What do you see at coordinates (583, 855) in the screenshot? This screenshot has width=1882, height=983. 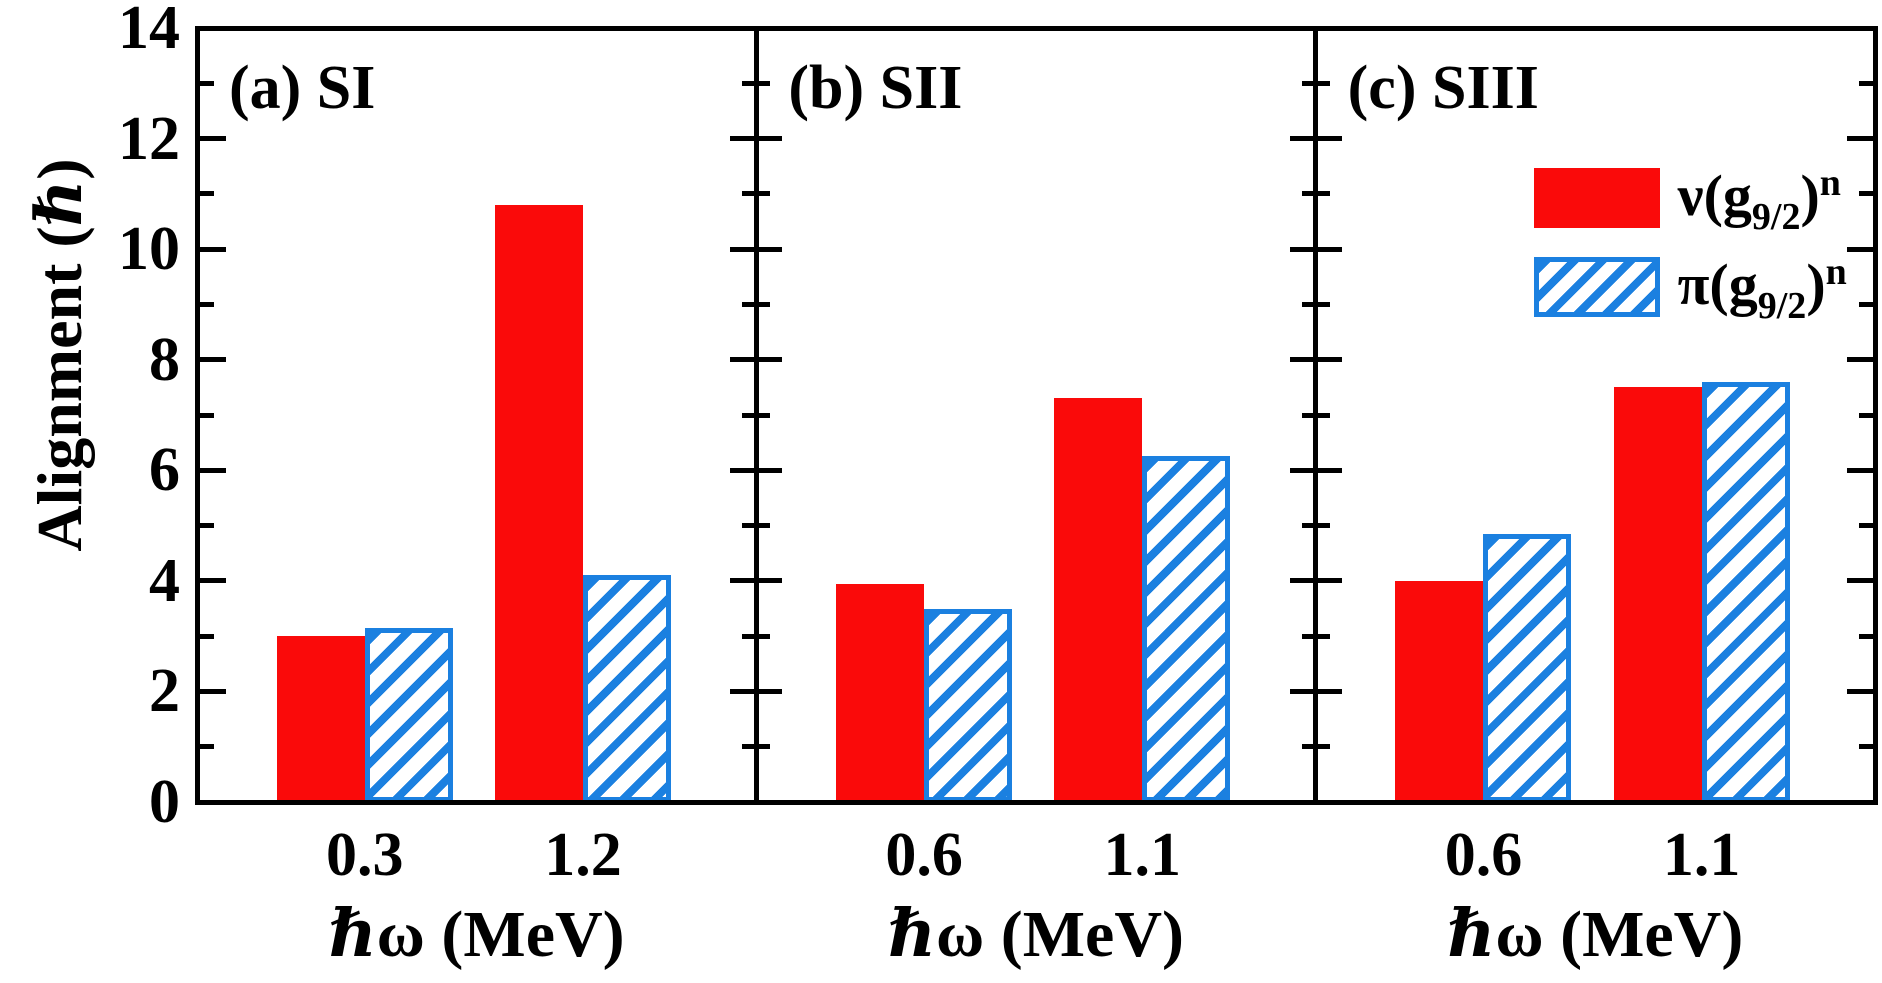 I see `x-tick-label: 1.2` at bounding box center [583, 855].